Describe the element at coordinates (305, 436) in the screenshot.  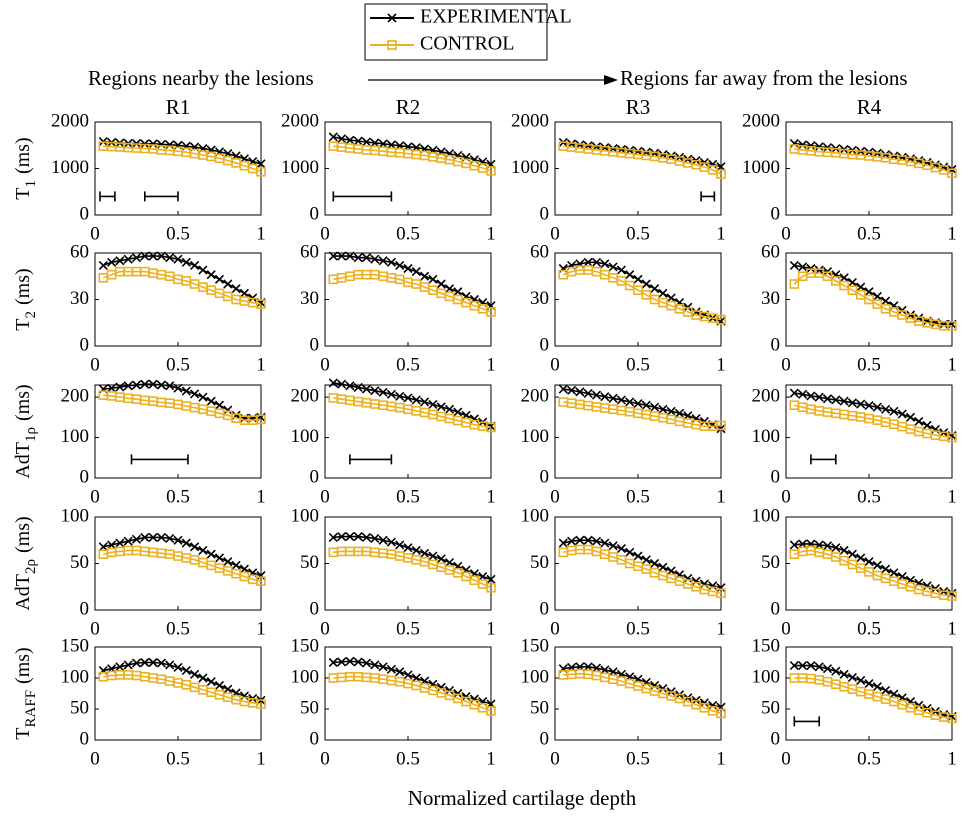
I see `y-tick-label: 100` at that location.